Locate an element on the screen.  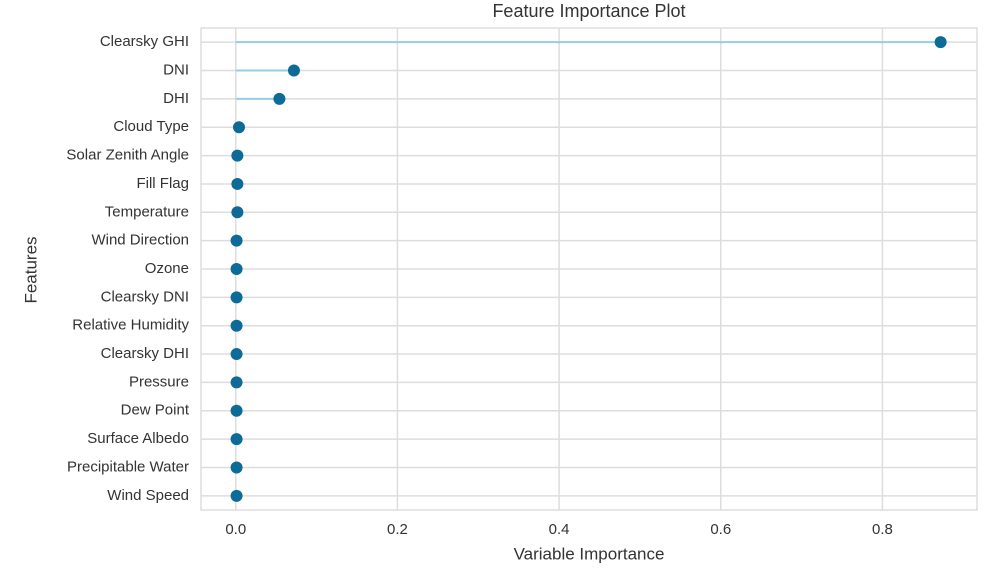
y-tick-label: Clearsky DNI is located at coordinates (145, 296).